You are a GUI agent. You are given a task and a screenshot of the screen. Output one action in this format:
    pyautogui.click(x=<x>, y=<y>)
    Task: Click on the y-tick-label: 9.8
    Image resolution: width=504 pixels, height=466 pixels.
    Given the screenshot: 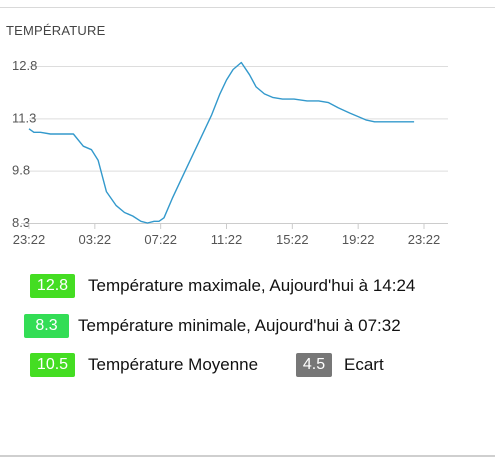 What is the action you would take?
    pyautogui.click(x=21, y=170)
    